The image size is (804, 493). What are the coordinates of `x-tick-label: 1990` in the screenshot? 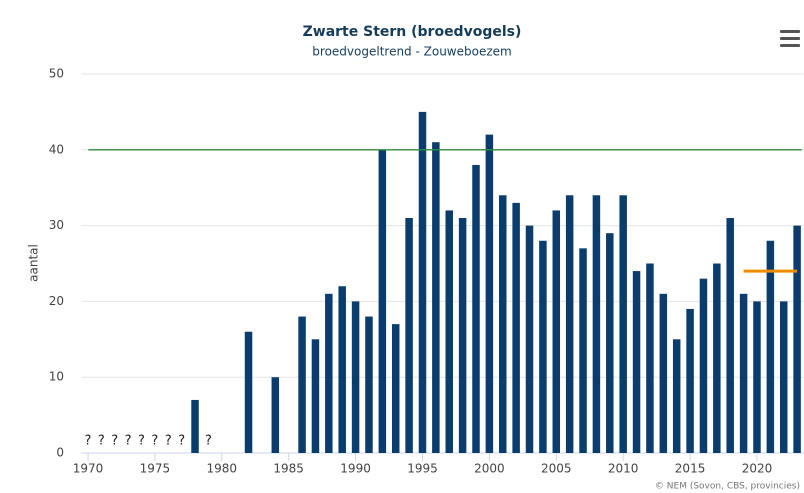 It's located at (355, 469).